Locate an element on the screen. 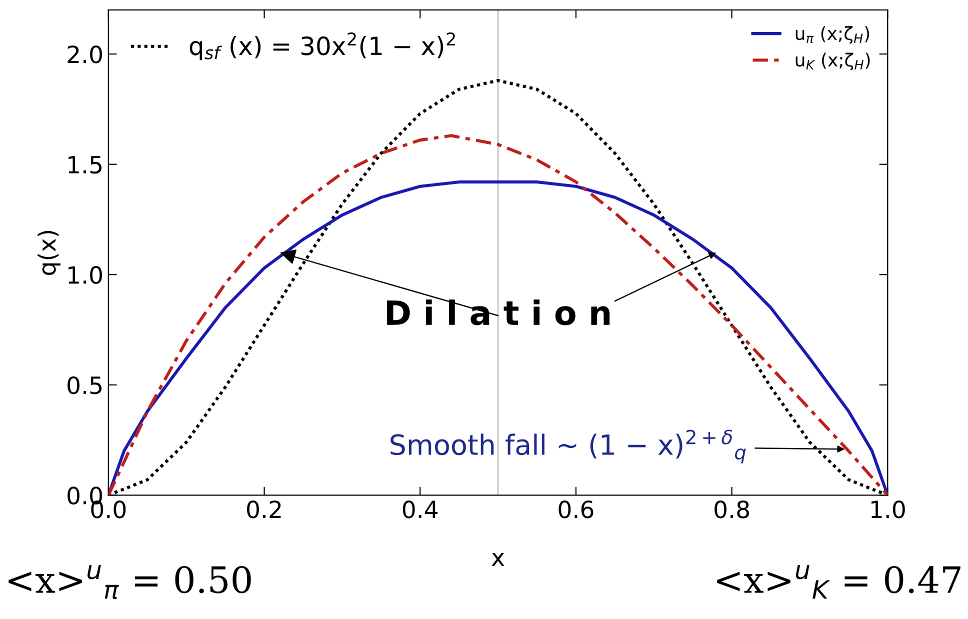  text: <x>$^{u}$$_{K}$ = 0.47 is located at coordinates (838, 582).